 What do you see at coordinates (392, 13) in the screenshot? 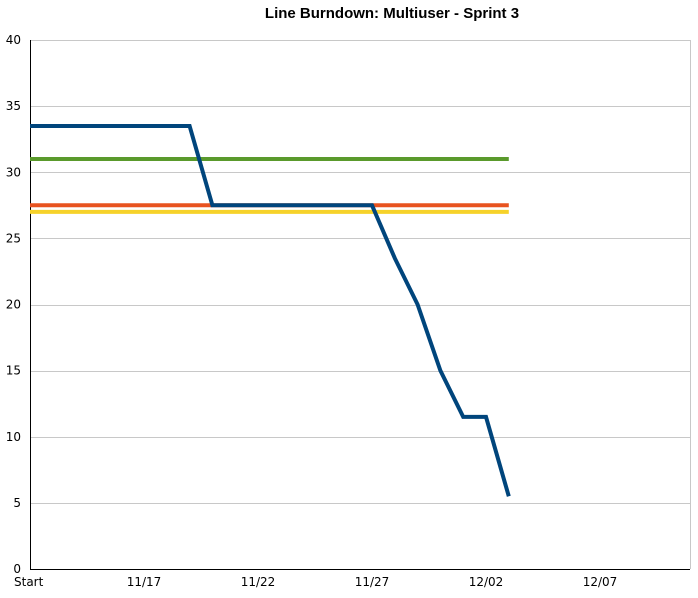
I see `chart-title: Line Burndown: Multiuser - Sprint 3` at bounding box center [392, 13].